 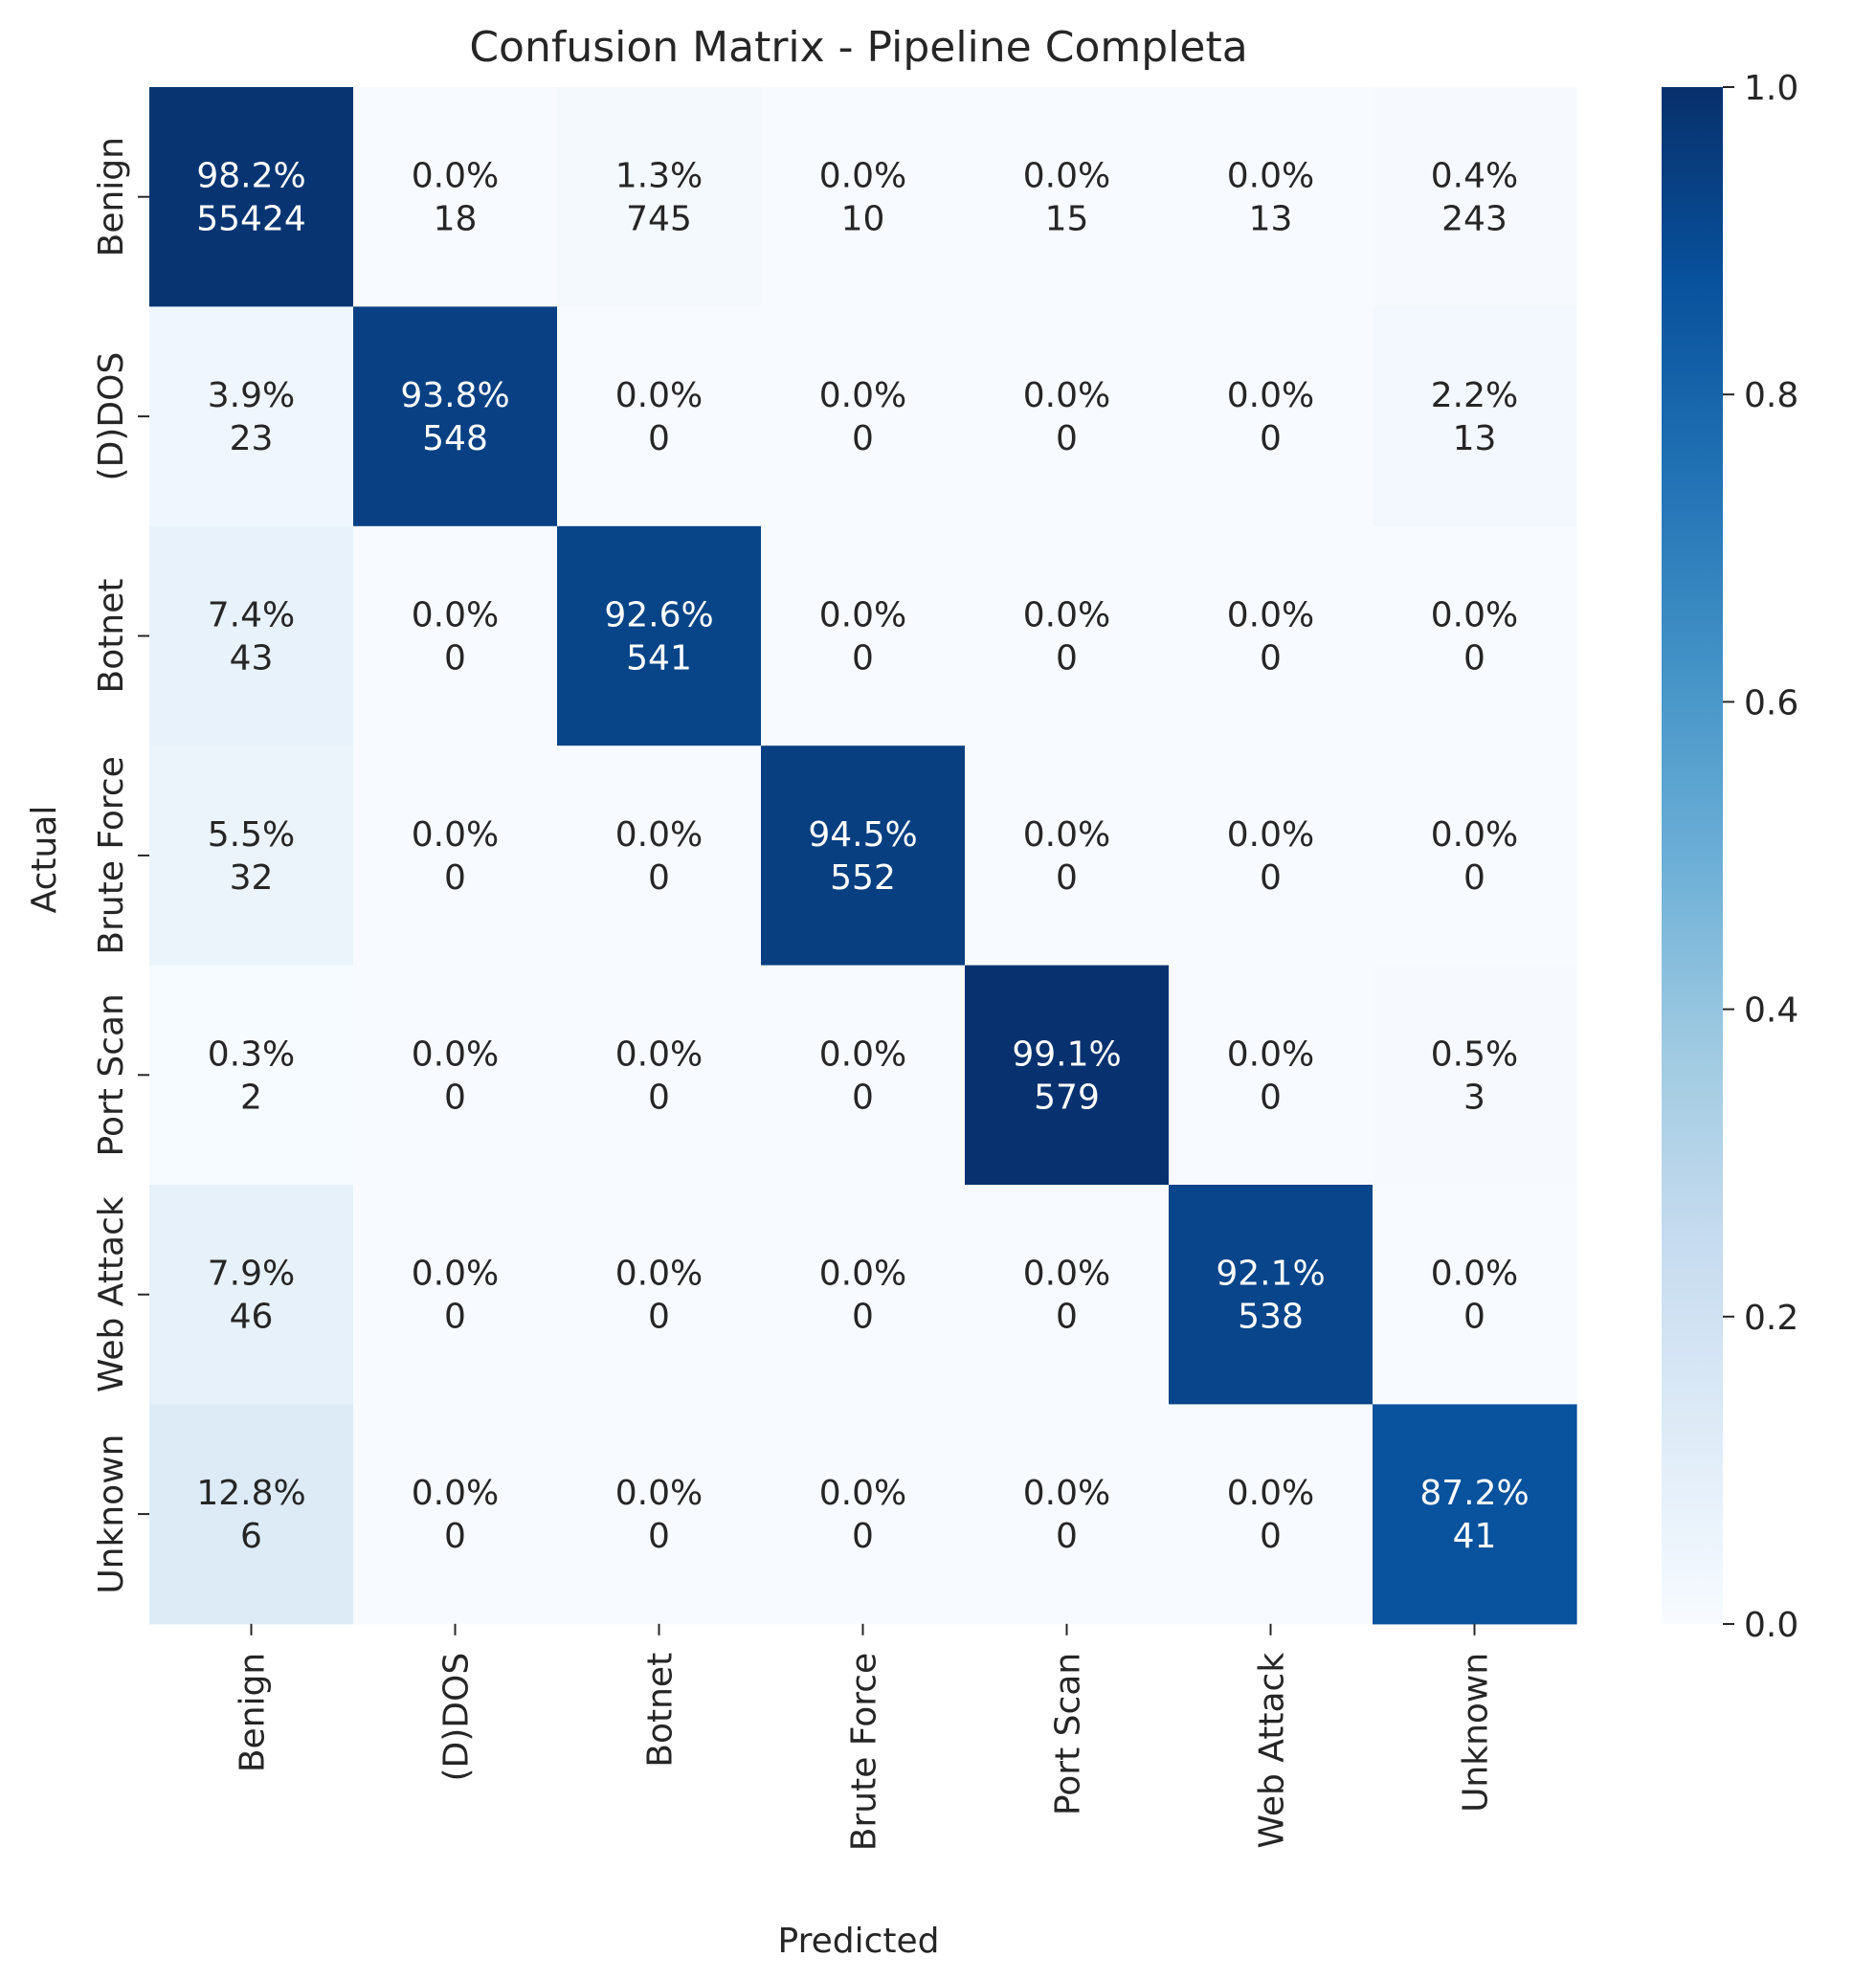 What do you see at coordinates (1771, 1625) in the screenshot?
I see `colorbar-tick-label: 0.0` at bounding box center [1771, 1625].